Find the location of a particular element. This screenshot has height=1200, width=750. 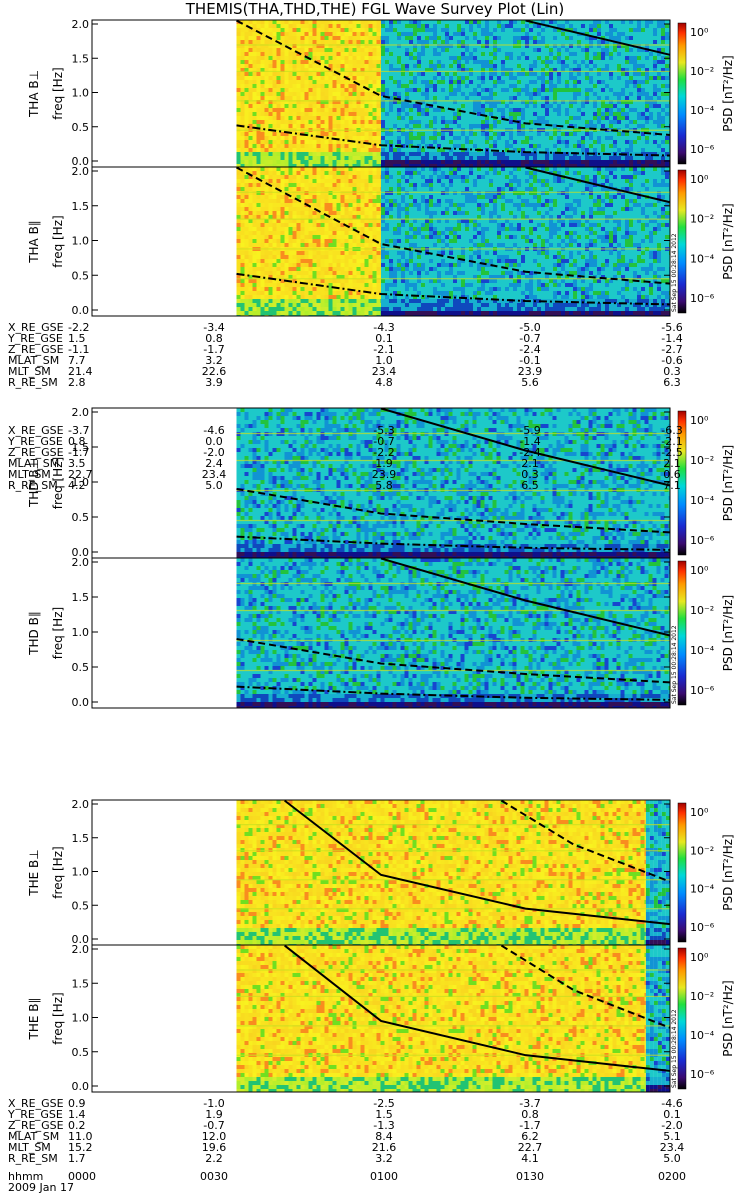

y-tick-label: 1.5 is located at coordinates (81, 58).